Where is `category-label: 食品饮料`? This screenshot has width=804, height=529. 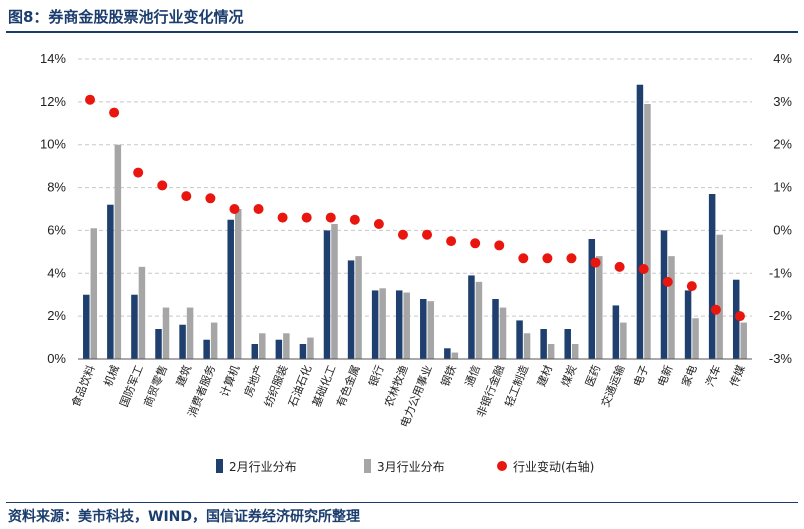 category-label: 食品饮料 is located at coordinates (82, 386).